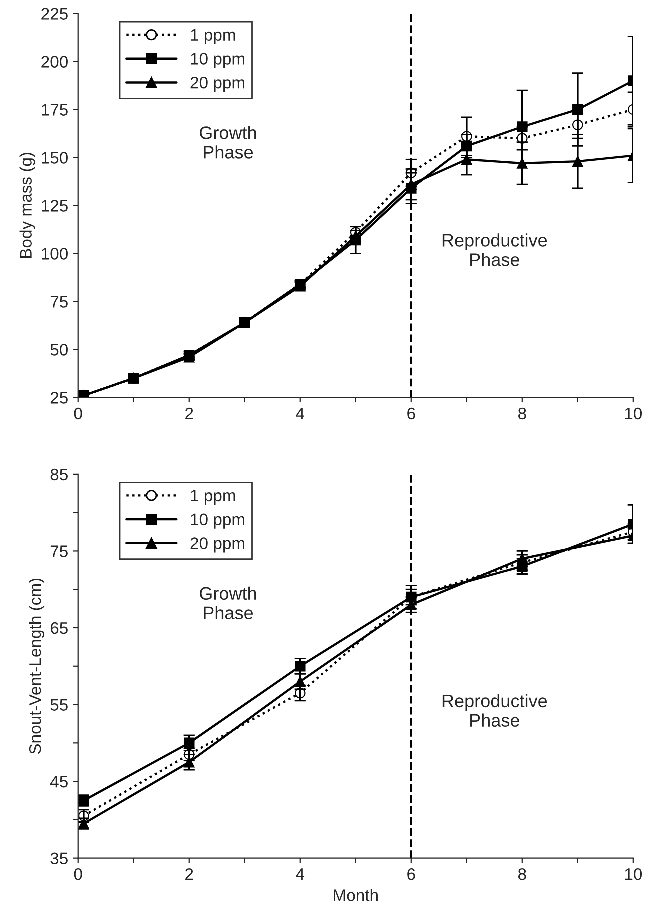 The width and height of the screenshot is (653, 918). Describe the element at coordinates (59, 705) in the screenshot. I see `y-tick-label: 55` at that location.